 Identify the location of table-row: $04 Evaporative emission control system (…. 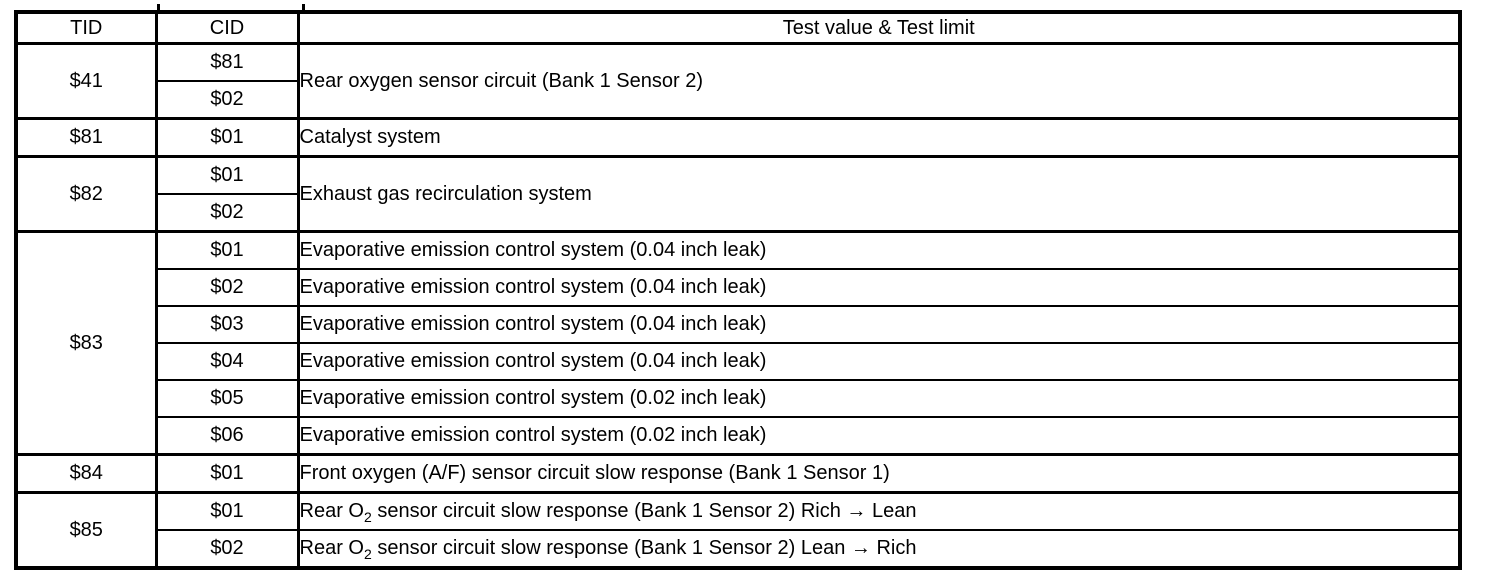
(739, 361).